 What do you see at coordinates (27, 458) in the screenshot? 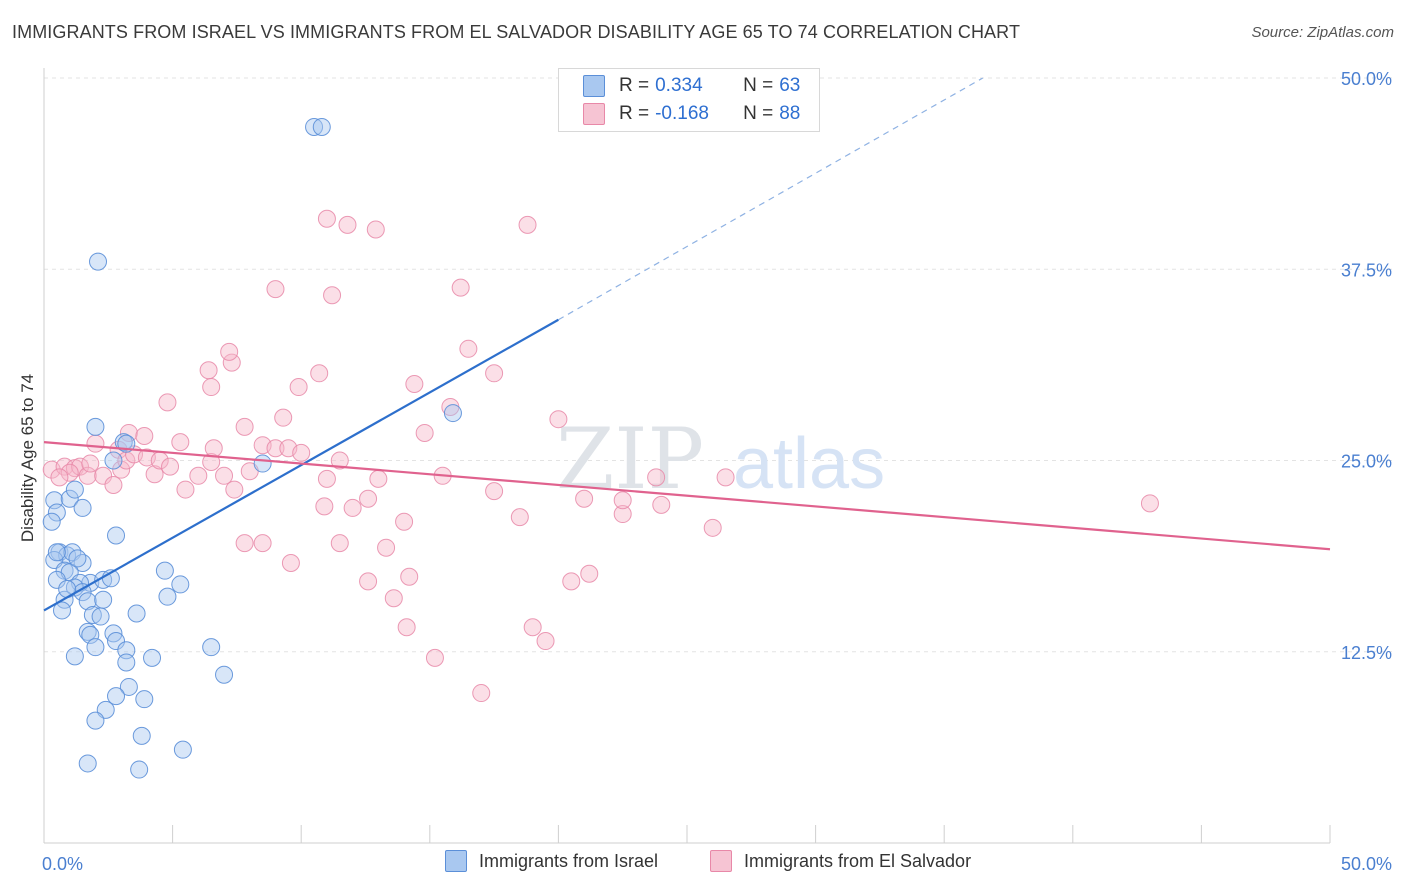
I see `y-axis-label: Disability Age 65 to 74` at bounding box center [27, 458].